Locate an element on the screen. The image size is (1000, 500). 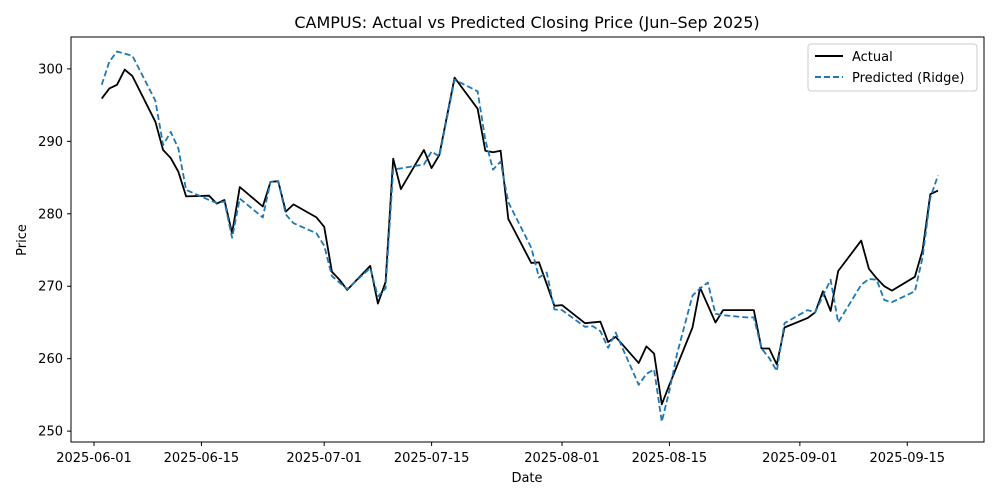
x-tick-label: 2025-07-01 is located at coordinates (324, 458).